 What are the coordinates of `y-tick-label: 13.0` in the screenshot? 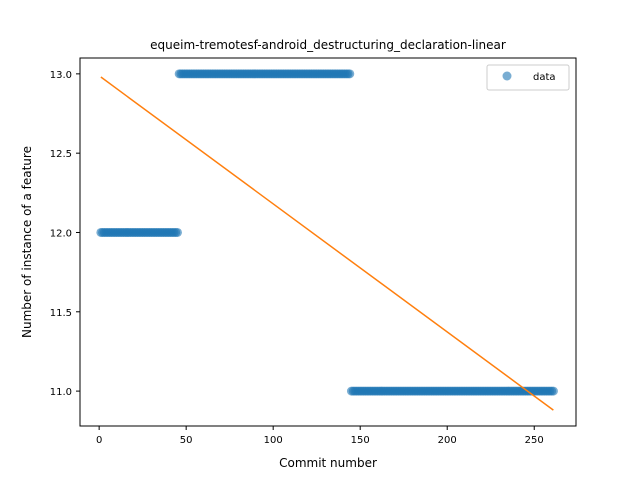 It's located at (61, 75).